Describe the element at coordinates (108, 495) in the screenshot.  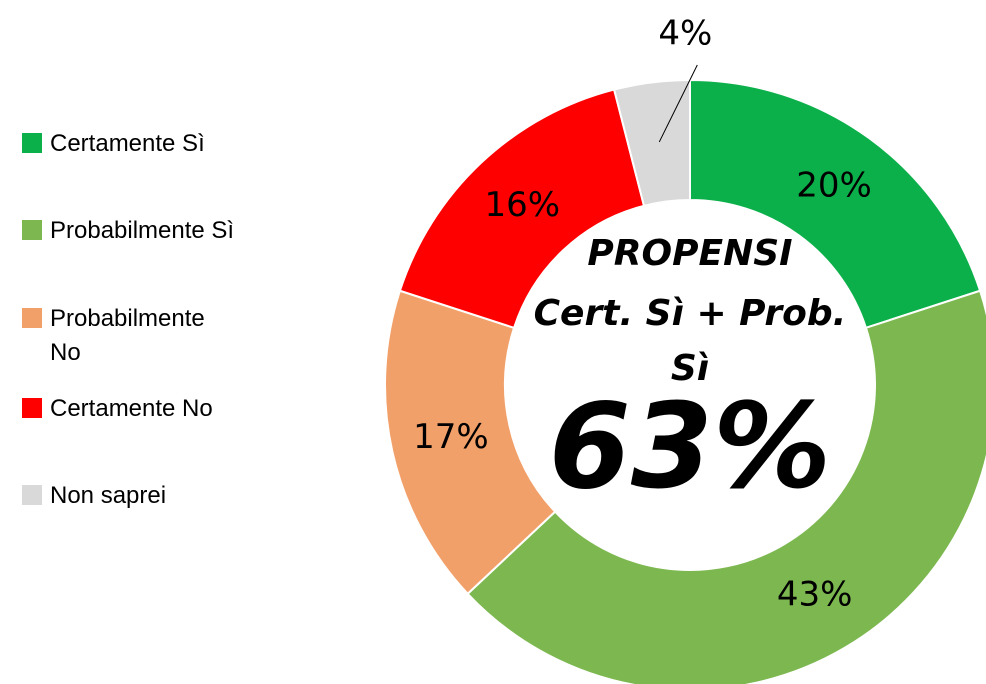
I see `legend-label: Non saprei` at that location.